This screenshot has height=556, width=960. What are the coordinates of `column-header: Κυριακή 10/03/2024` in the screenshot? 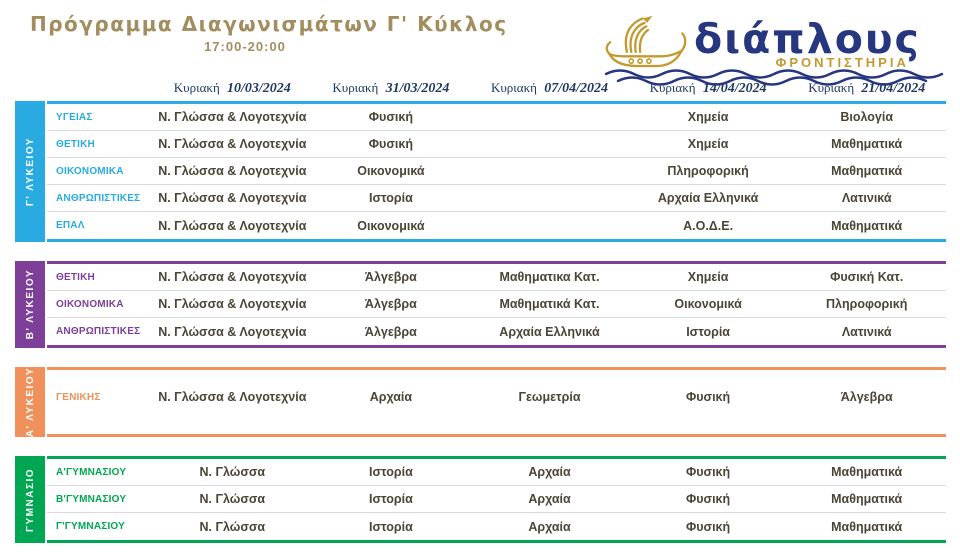 It's located at (232, 88).